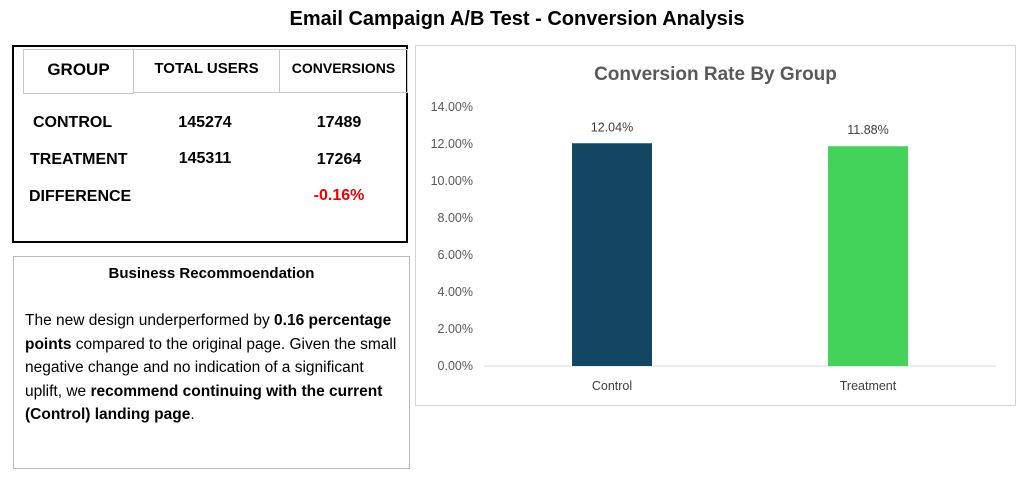  Describe the element at coordinates (867, 130) in the screenshot. I see `data-label: 11.88%` at that location.